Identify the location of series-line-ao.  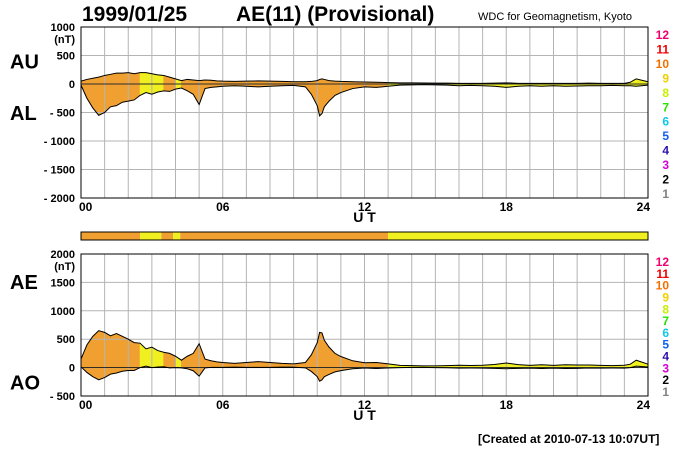
(364, 373).